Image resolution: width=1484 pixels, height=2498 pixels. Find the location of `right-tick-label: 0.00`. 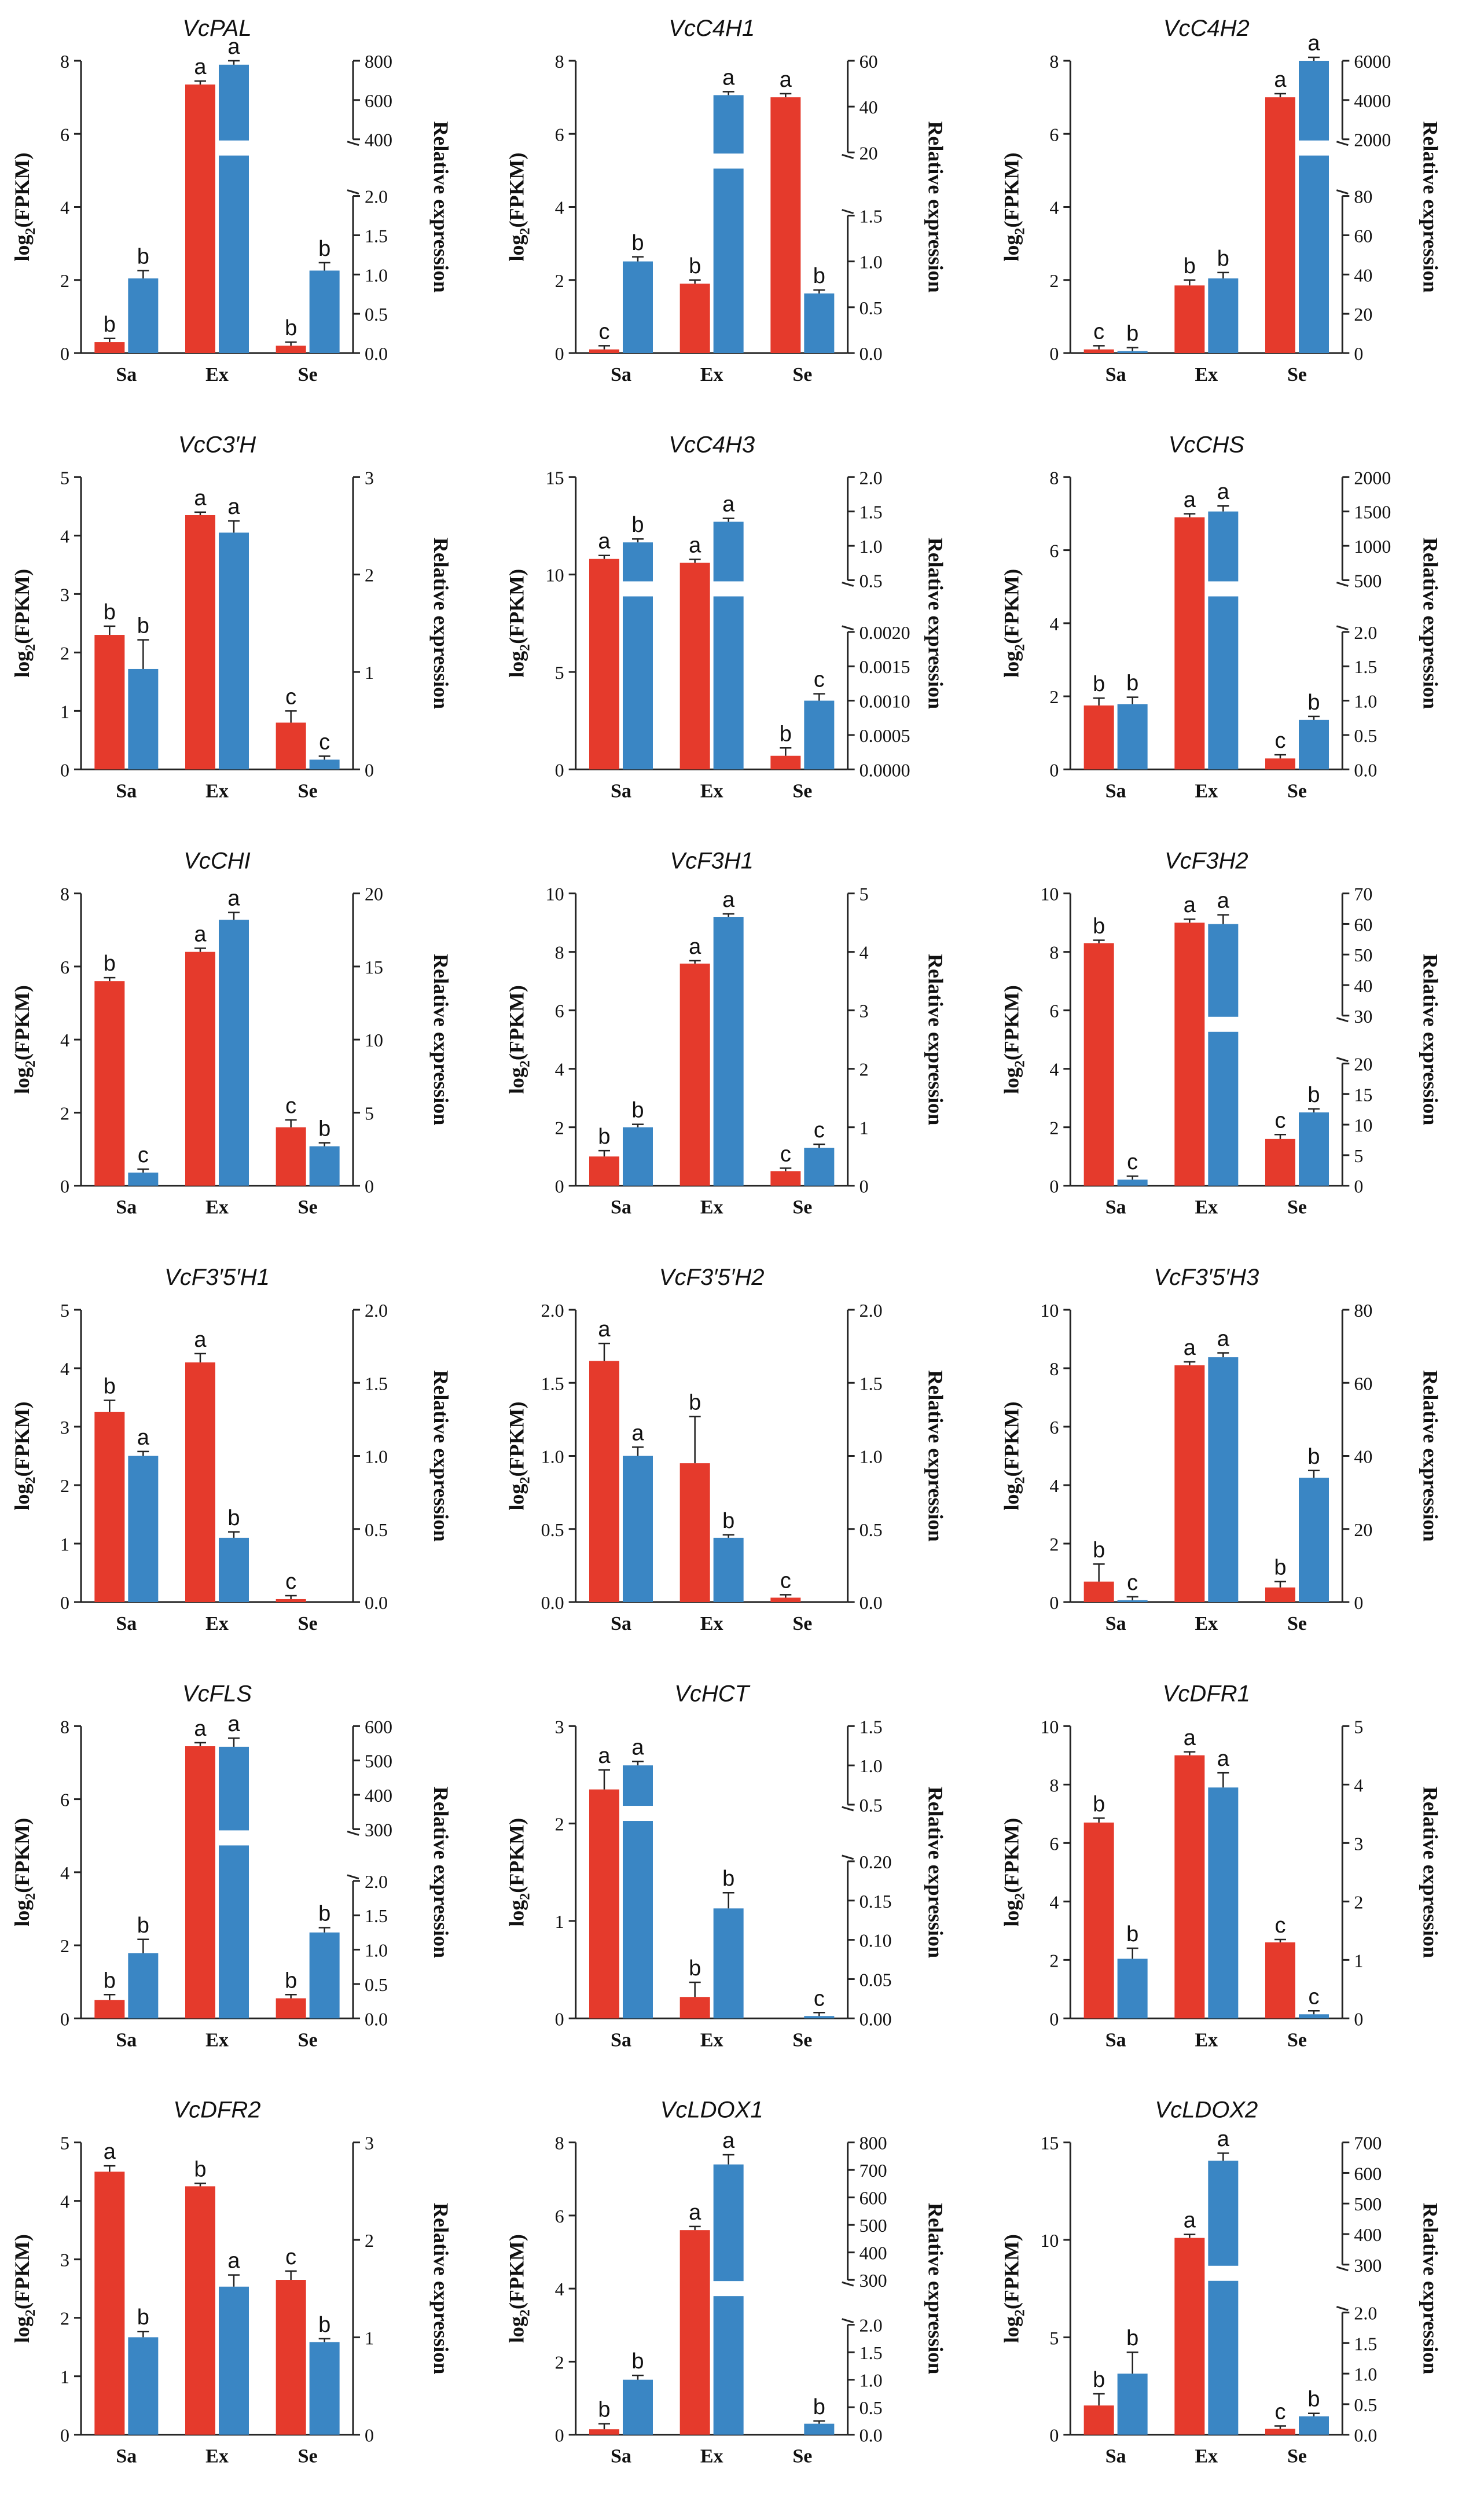

right-tick-label: 0.00 is located at coordinates (875, 2018).